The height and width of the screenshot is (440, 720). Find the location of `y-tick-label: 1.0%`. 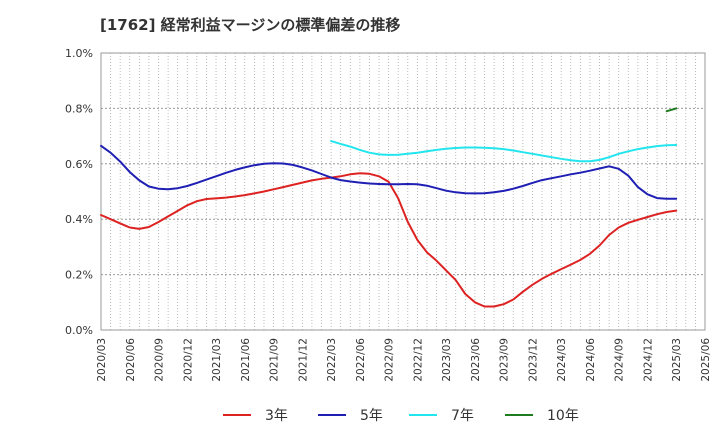

y-tick-label: 1.0% is located at coordinates (79, 53).